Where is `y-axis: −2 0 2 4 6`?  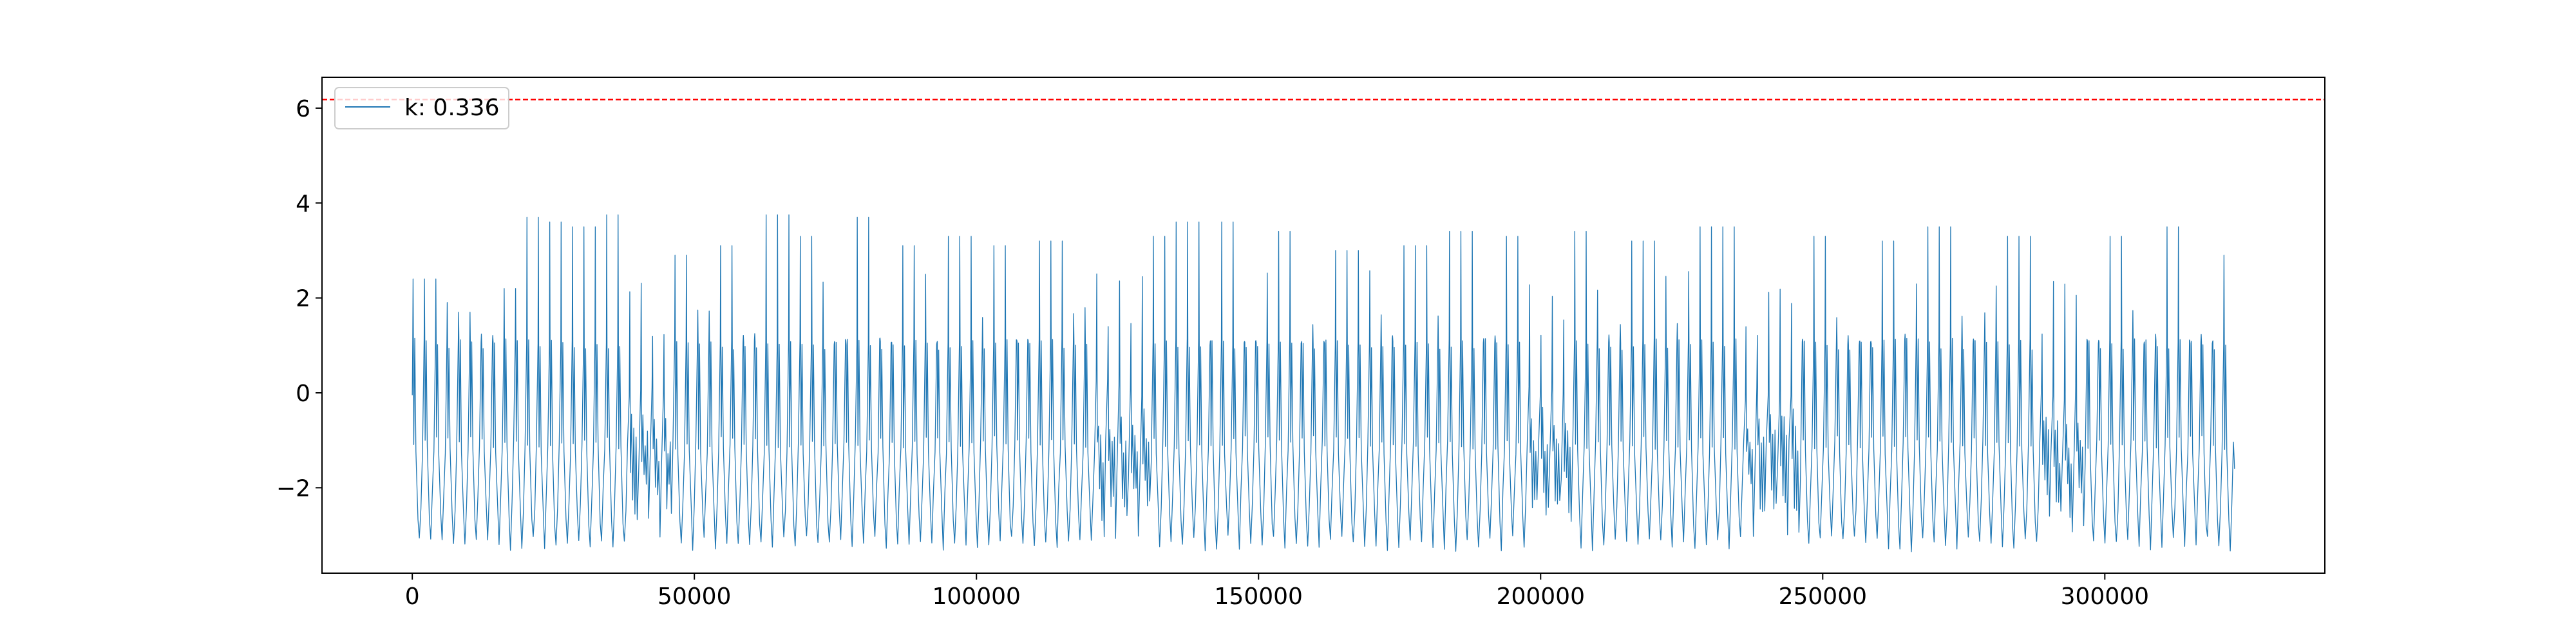
y-axis: −2 0 2 4 6 is located at coordinates (299, 299).